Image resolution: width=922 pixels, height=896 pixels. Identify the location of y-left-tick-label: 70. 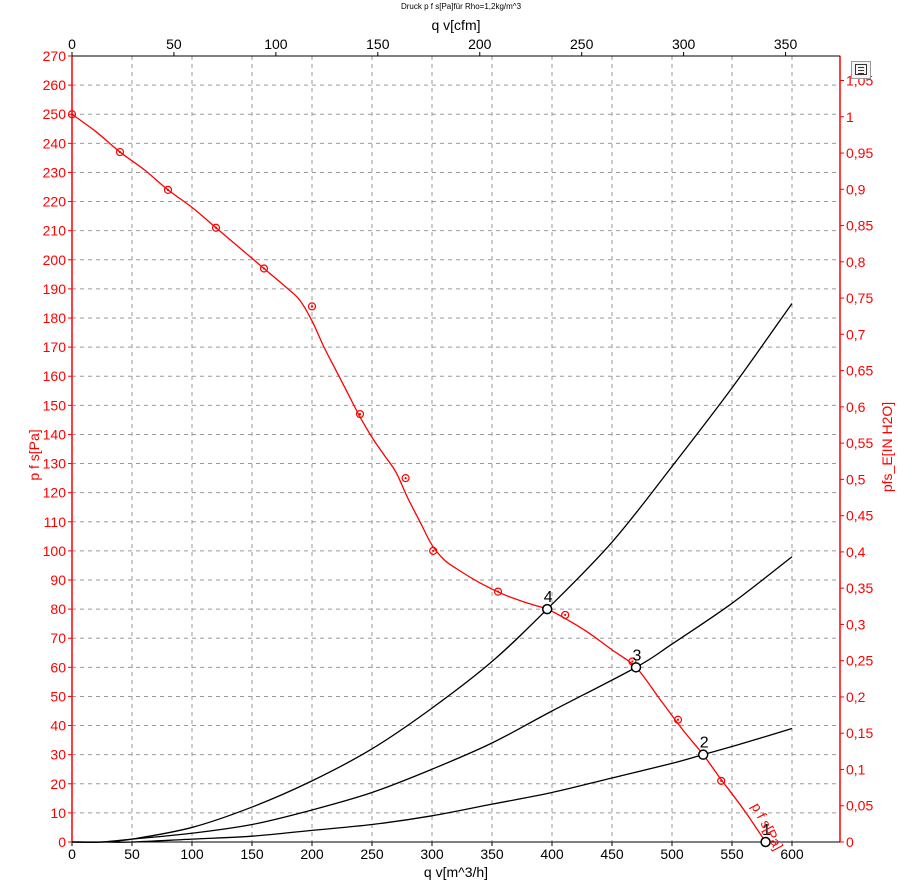
(58, 638).